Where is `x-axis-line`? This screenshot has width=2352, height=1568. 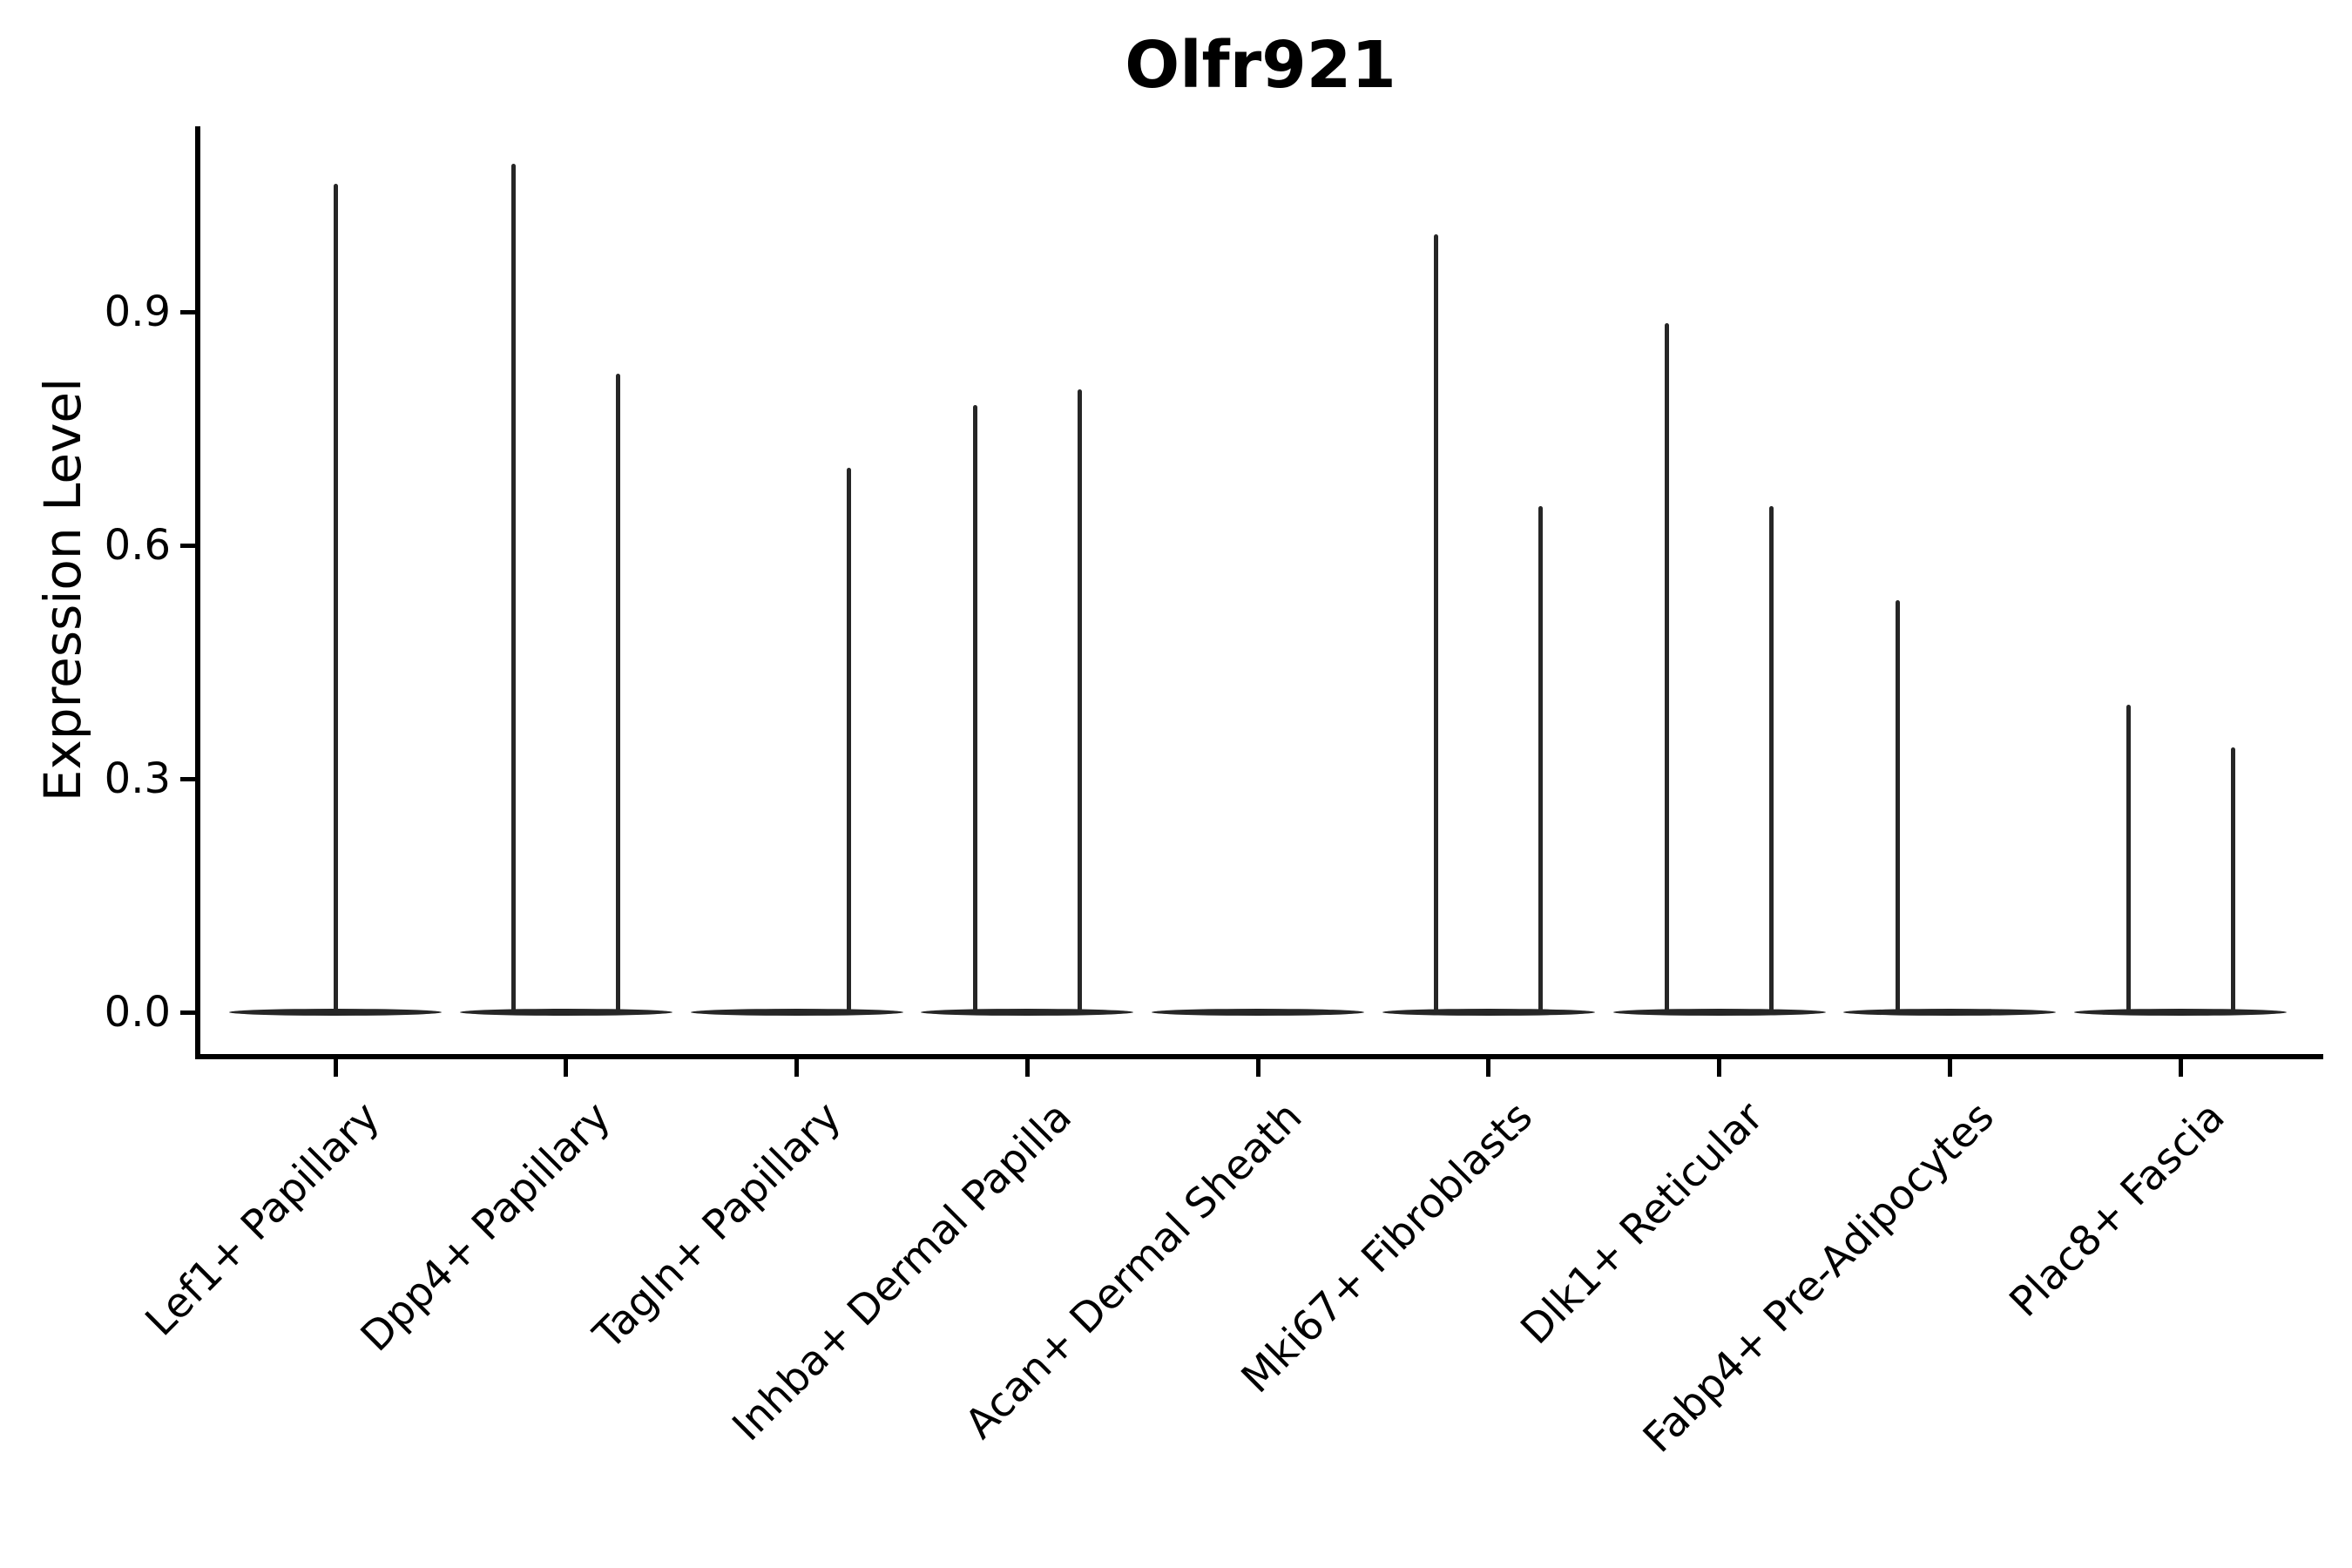 x-axis-line is located at coordinates (1259, 1056).